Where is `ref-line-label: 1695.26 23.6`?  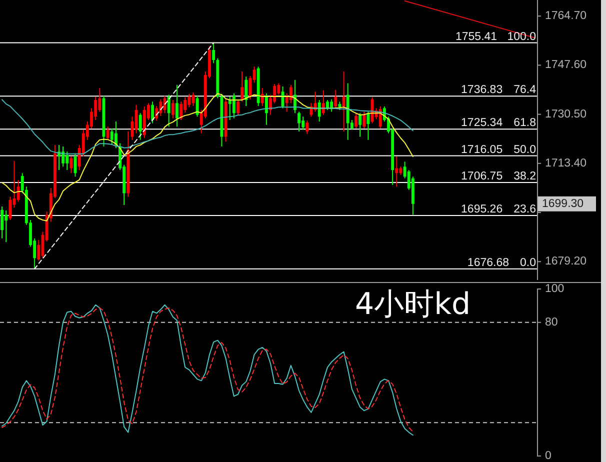 ref-line-label: 1695.26 23.6 is located at coordinates (498, 210).